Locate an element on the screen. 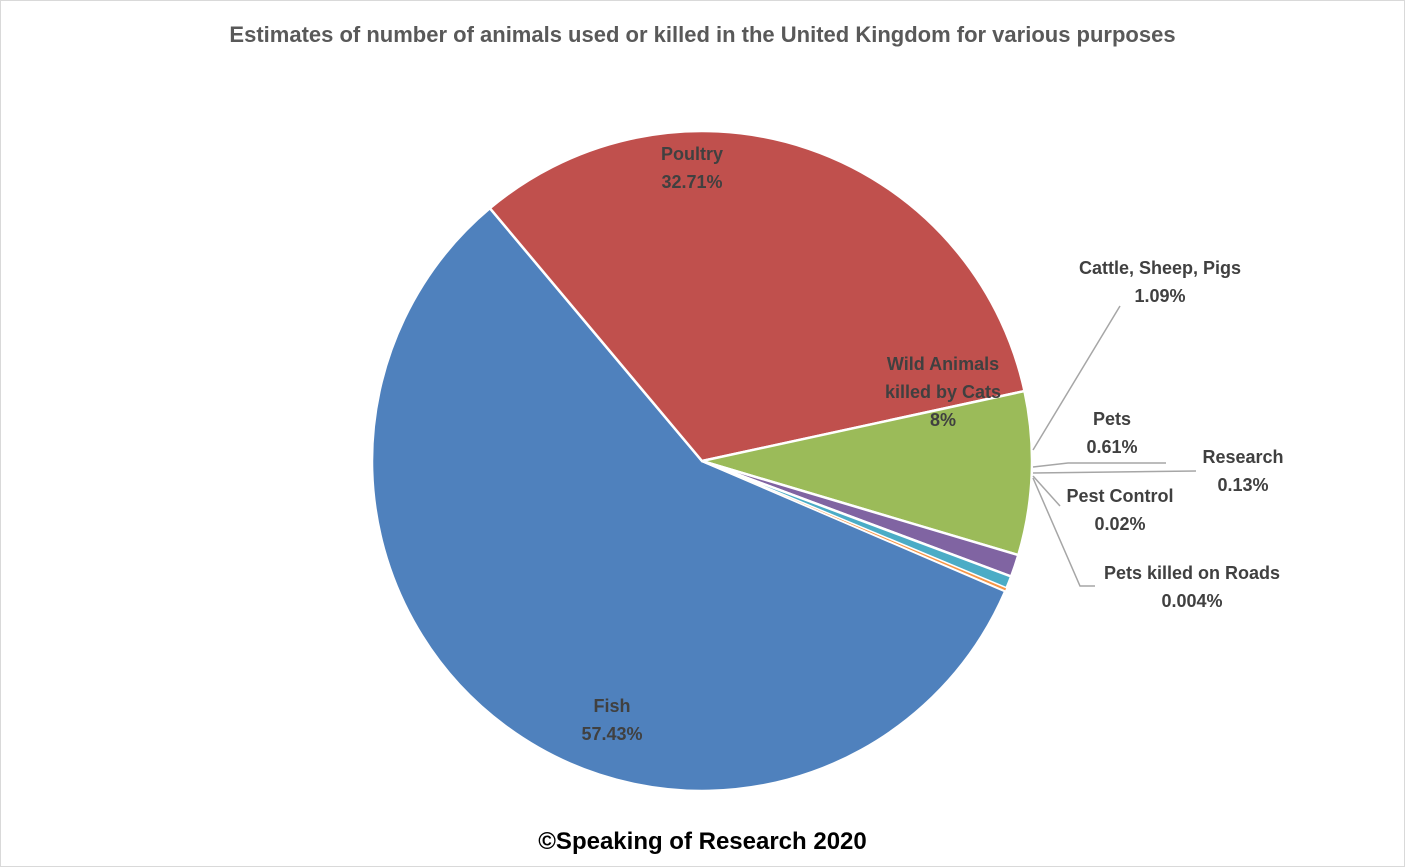  leader-line-pets is located at coordinates (1099, 465).